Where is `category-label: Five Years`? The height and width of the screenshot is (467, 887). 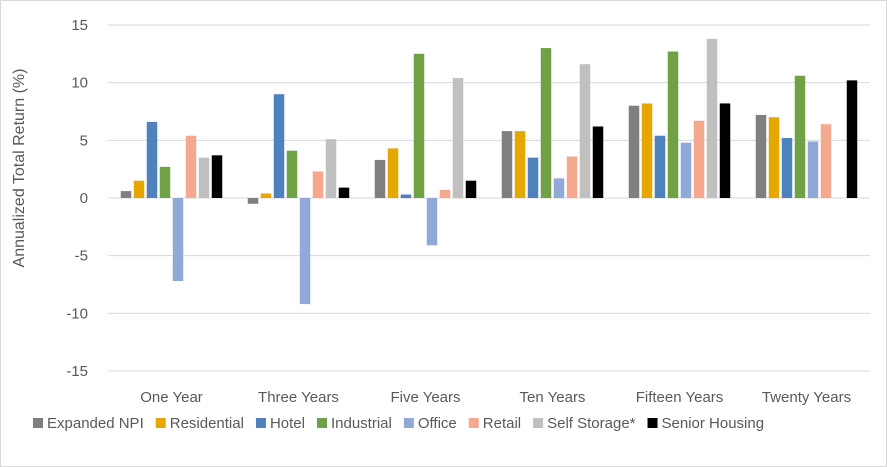
category-label: Five Years is located at coordinates (425, 397).